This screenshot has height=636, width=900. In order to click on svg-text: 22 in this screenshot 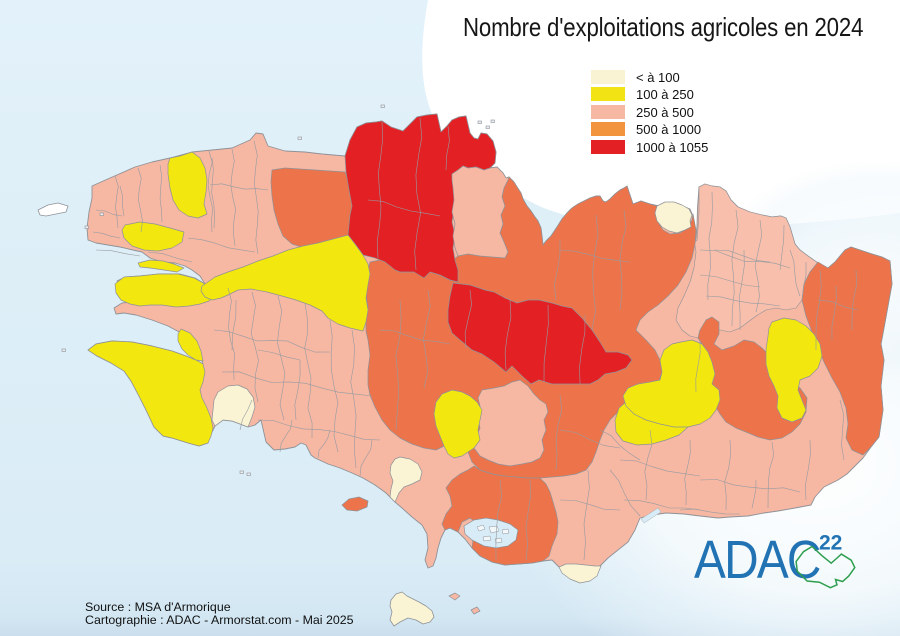, I will do `click(830, 543)`.